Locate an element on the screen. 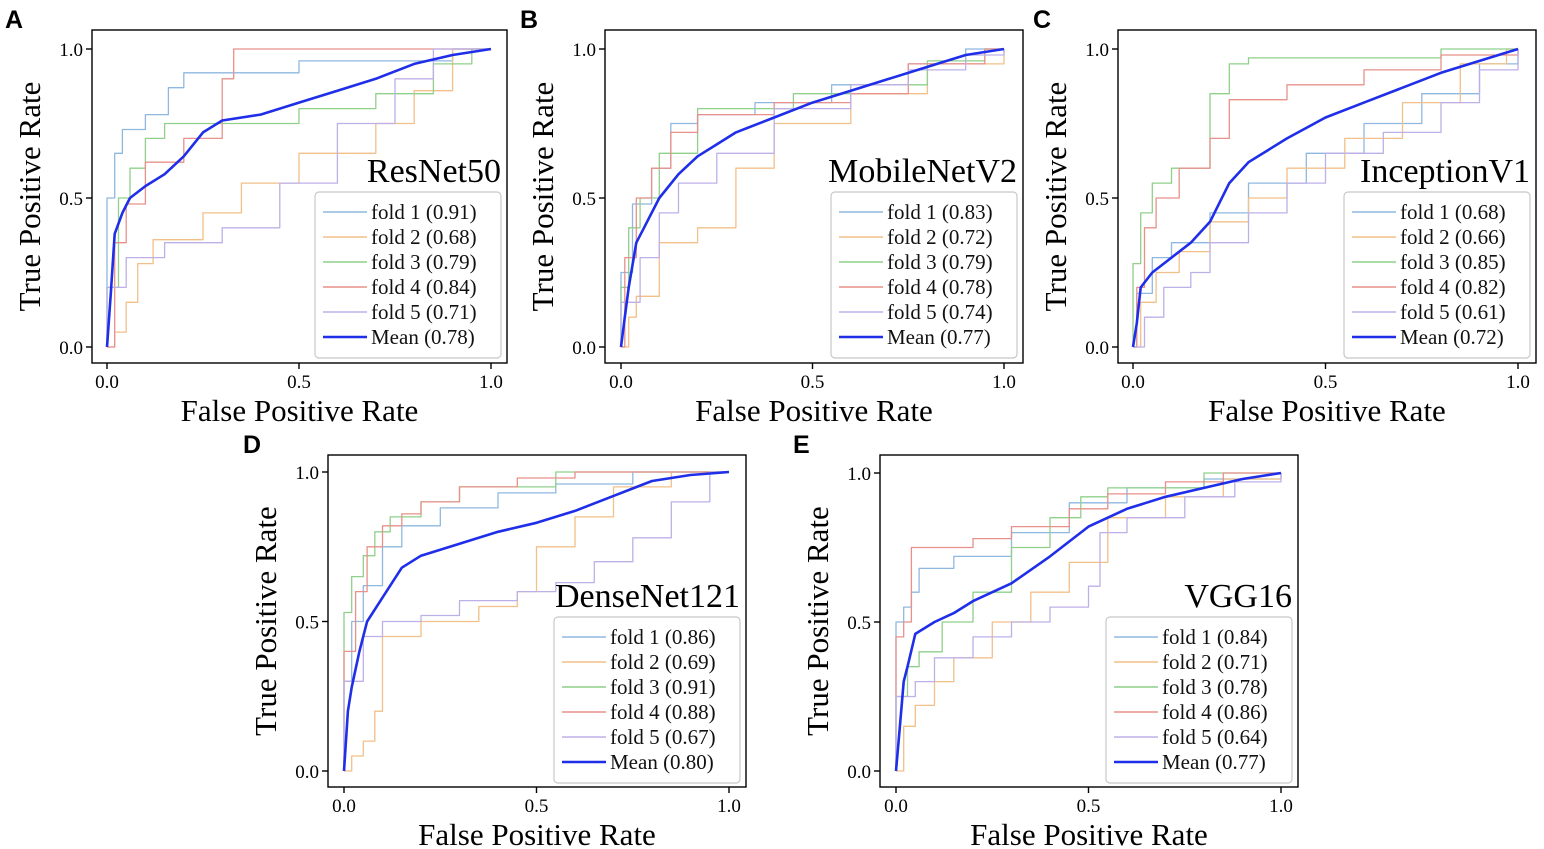 This screenshot has height=849, width=1544. legend-label: fold 5 (0.64) is located at coordinates (1215, 737).